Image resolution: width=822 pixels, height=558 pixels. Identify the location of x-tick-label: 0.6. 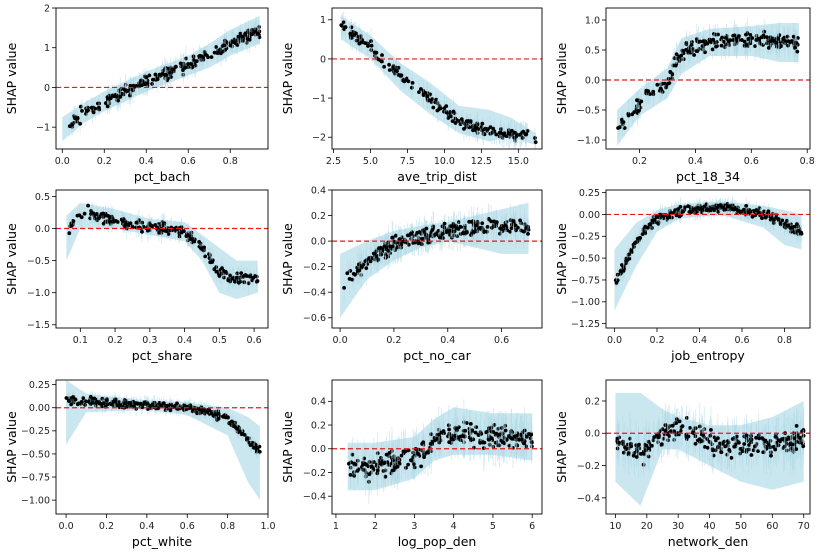
(741, 340).